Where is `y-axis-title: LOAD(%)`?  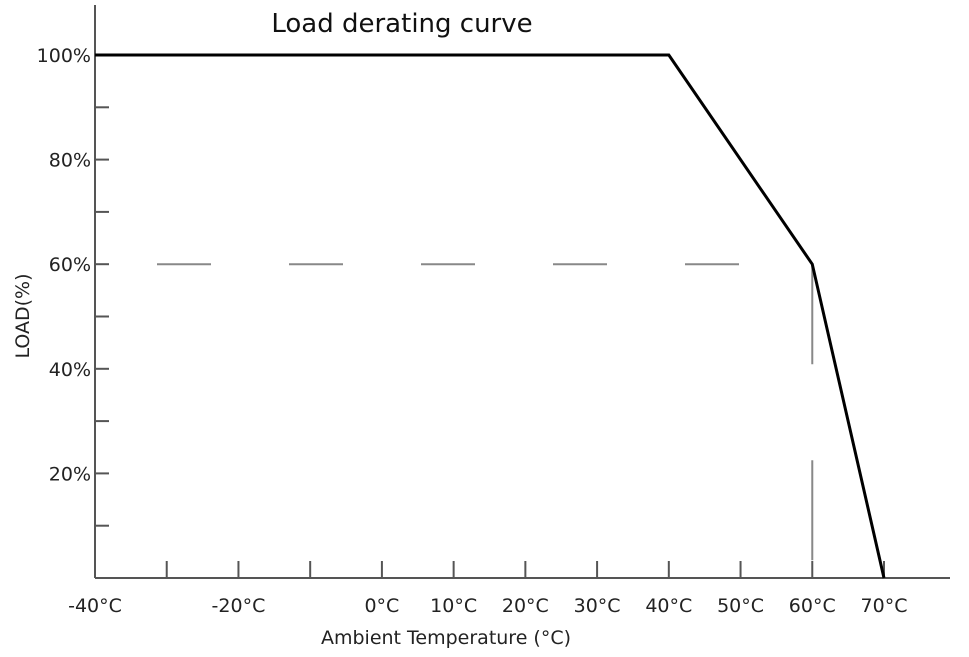 y-axis-title: LOAD(%) is located at coordinates (23, 315).